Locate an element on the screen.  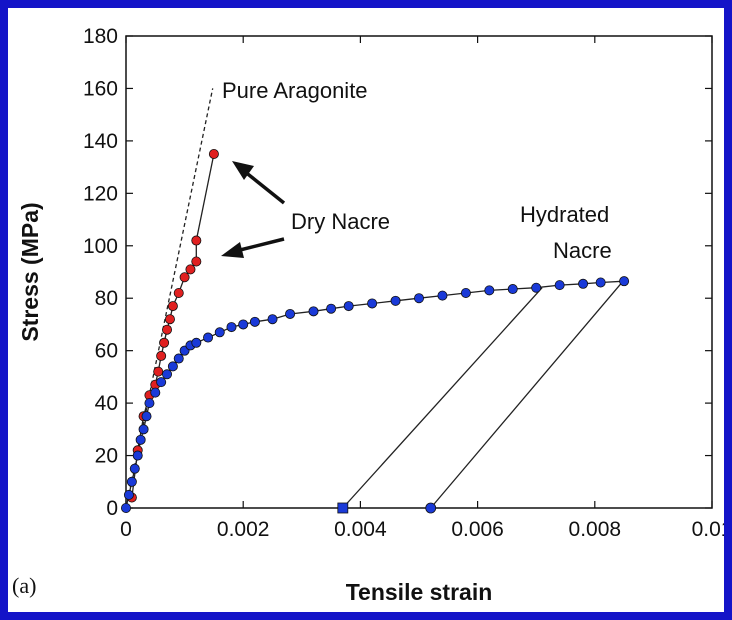
annotation-hydrated-line2: Nacre is located at coordinates (582, 250).